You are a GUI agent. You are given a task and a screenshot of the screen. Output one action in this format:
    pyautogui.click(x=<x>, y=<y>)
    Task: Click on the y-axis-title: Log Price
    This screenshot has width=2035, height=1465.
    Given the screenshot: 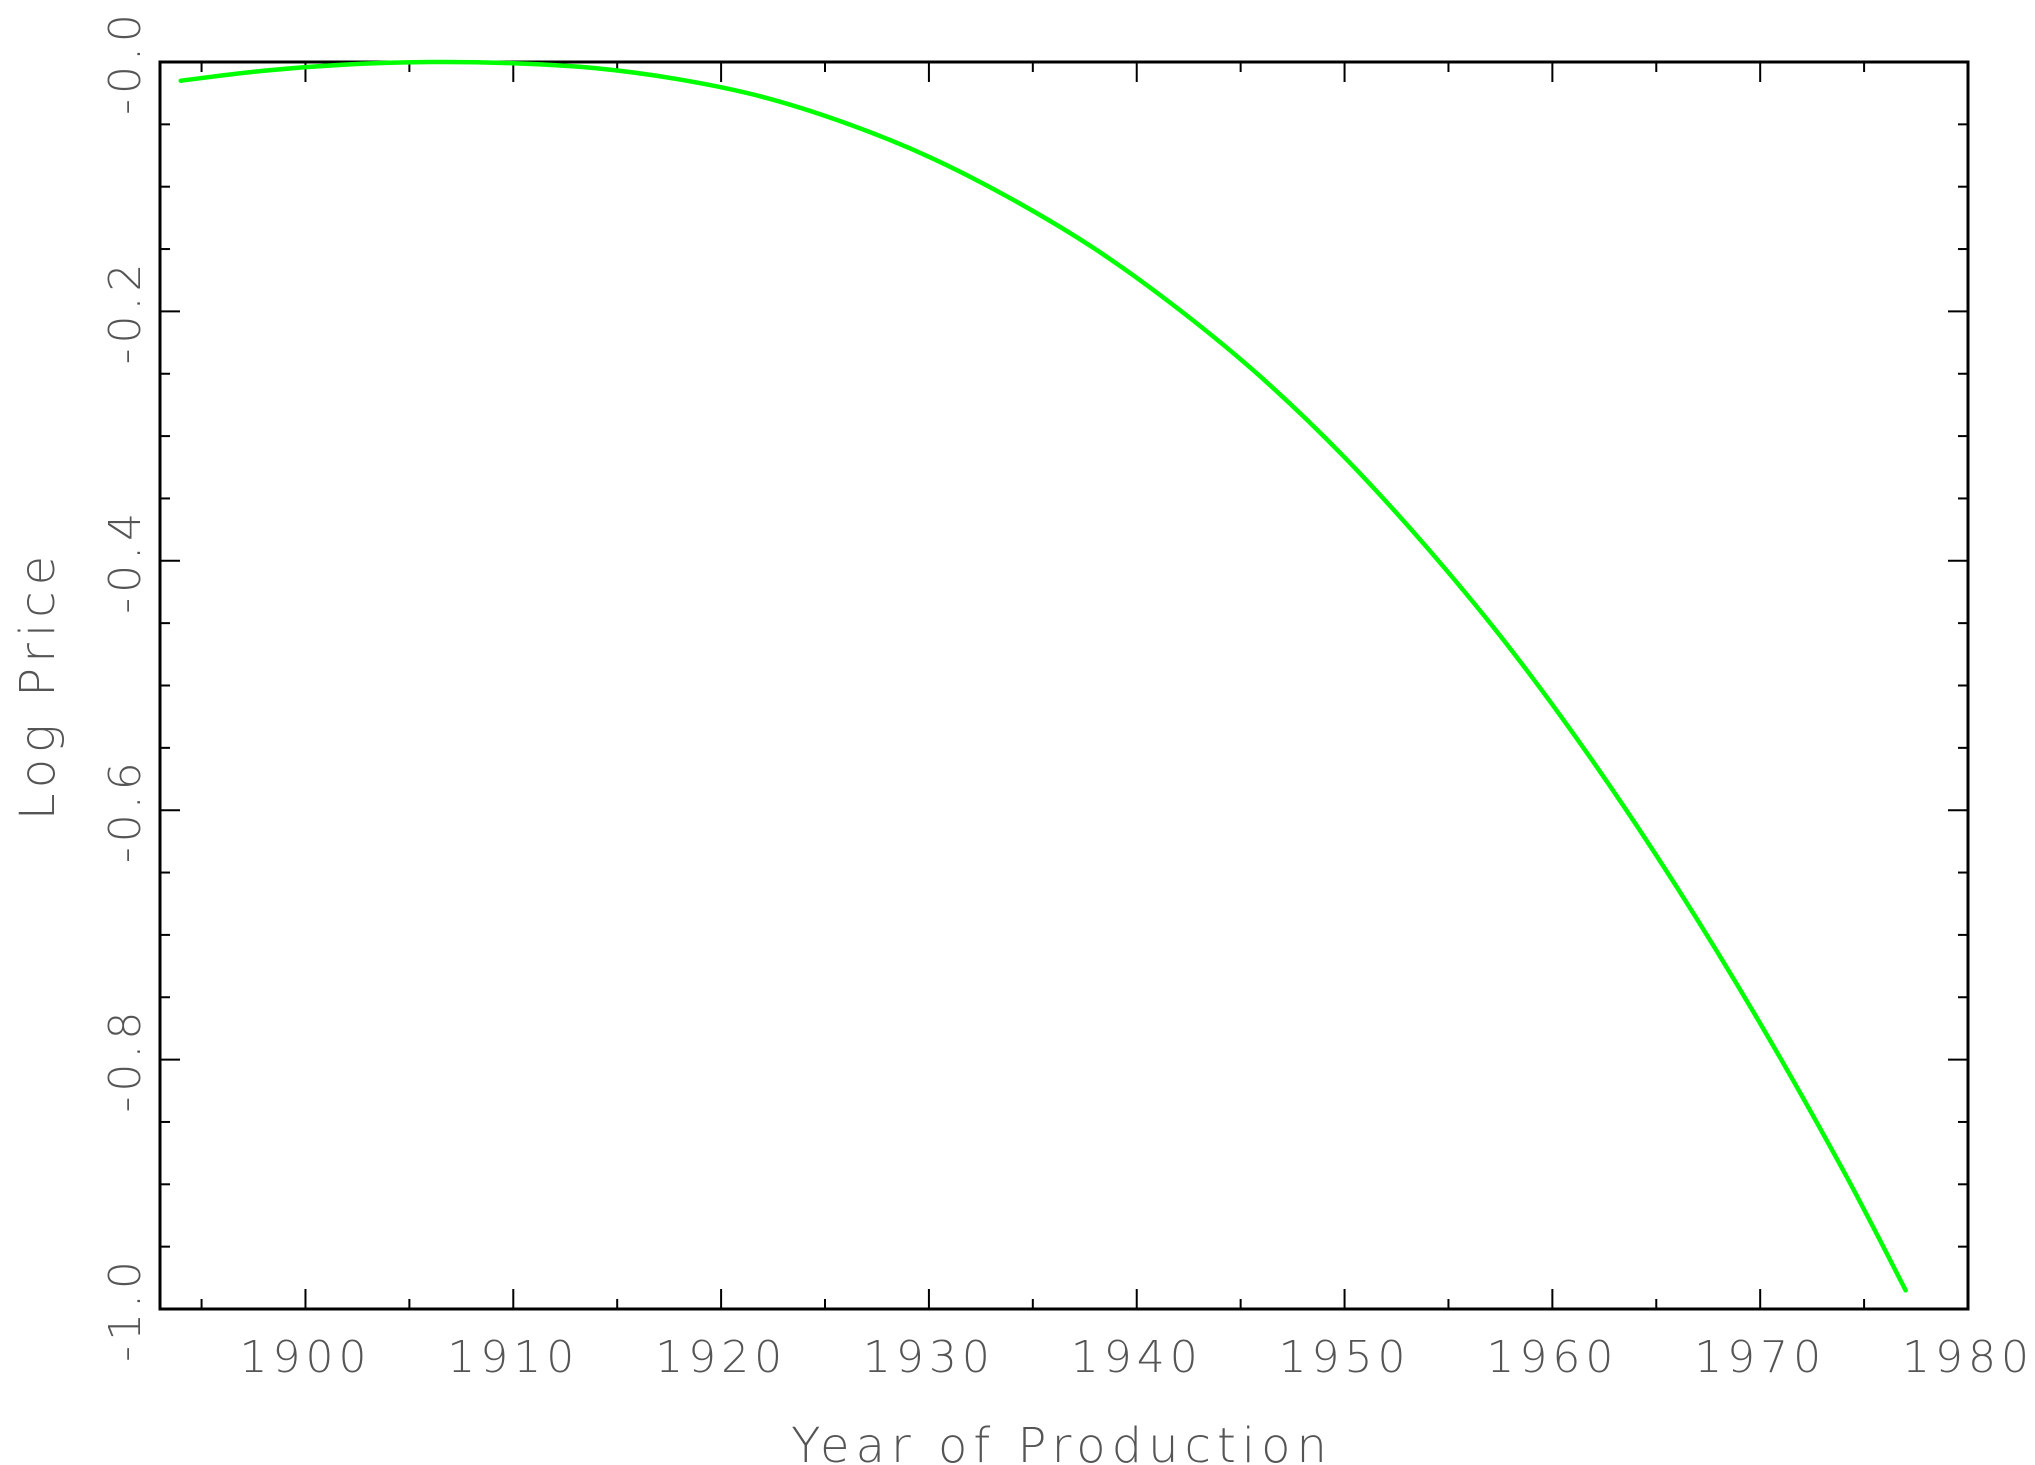 What is the action you would take?
    pyautogui.click(x=38, y=685)
    